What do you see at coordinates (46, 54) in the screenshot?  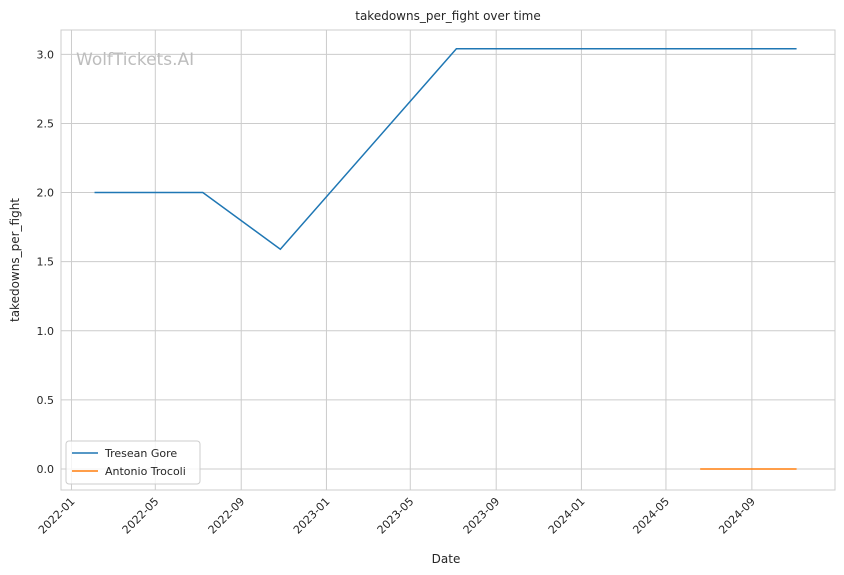 I see `y-tick-label: 3.0` at bounding box center [46, 54].